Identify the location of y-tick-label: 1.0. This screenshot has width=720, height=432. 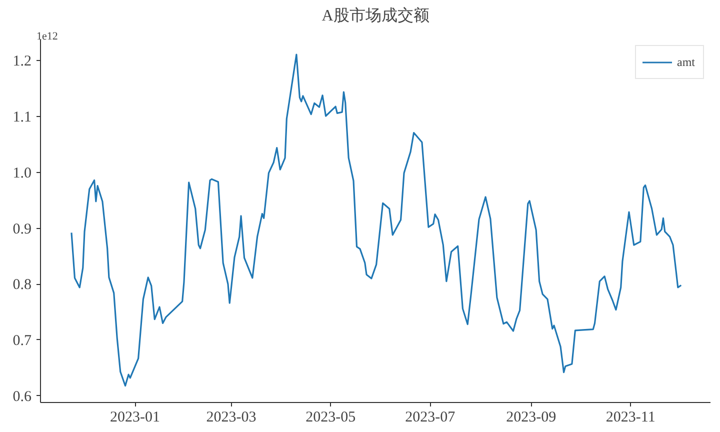
(22, 173).